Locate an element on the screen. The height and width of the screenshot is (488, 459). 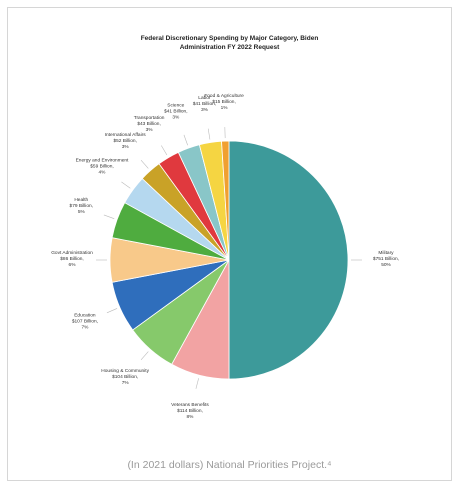
leader-line-labor is located at coordinates (209, 134).